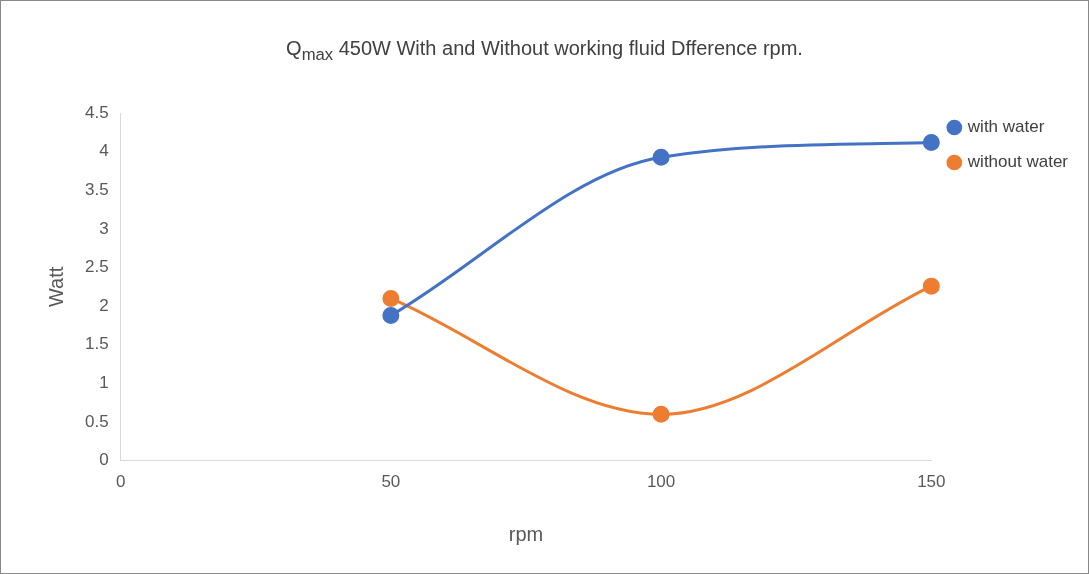  Describe the element at coordinates (104, 305) in the screenshot. I see `y-tick-label: 2` at that location.